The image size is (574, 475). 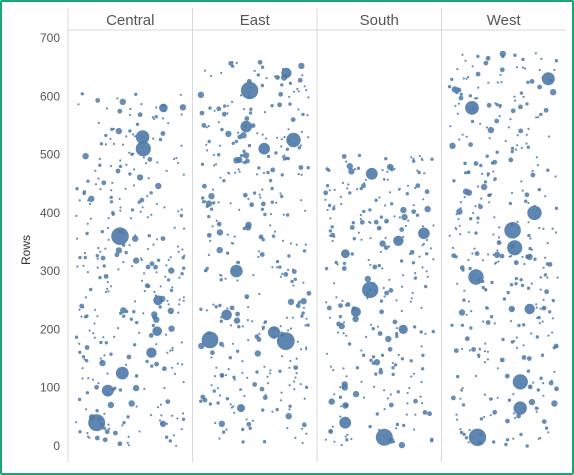 I want to click on y-tick-label: 700, so click(x=50, y=38).